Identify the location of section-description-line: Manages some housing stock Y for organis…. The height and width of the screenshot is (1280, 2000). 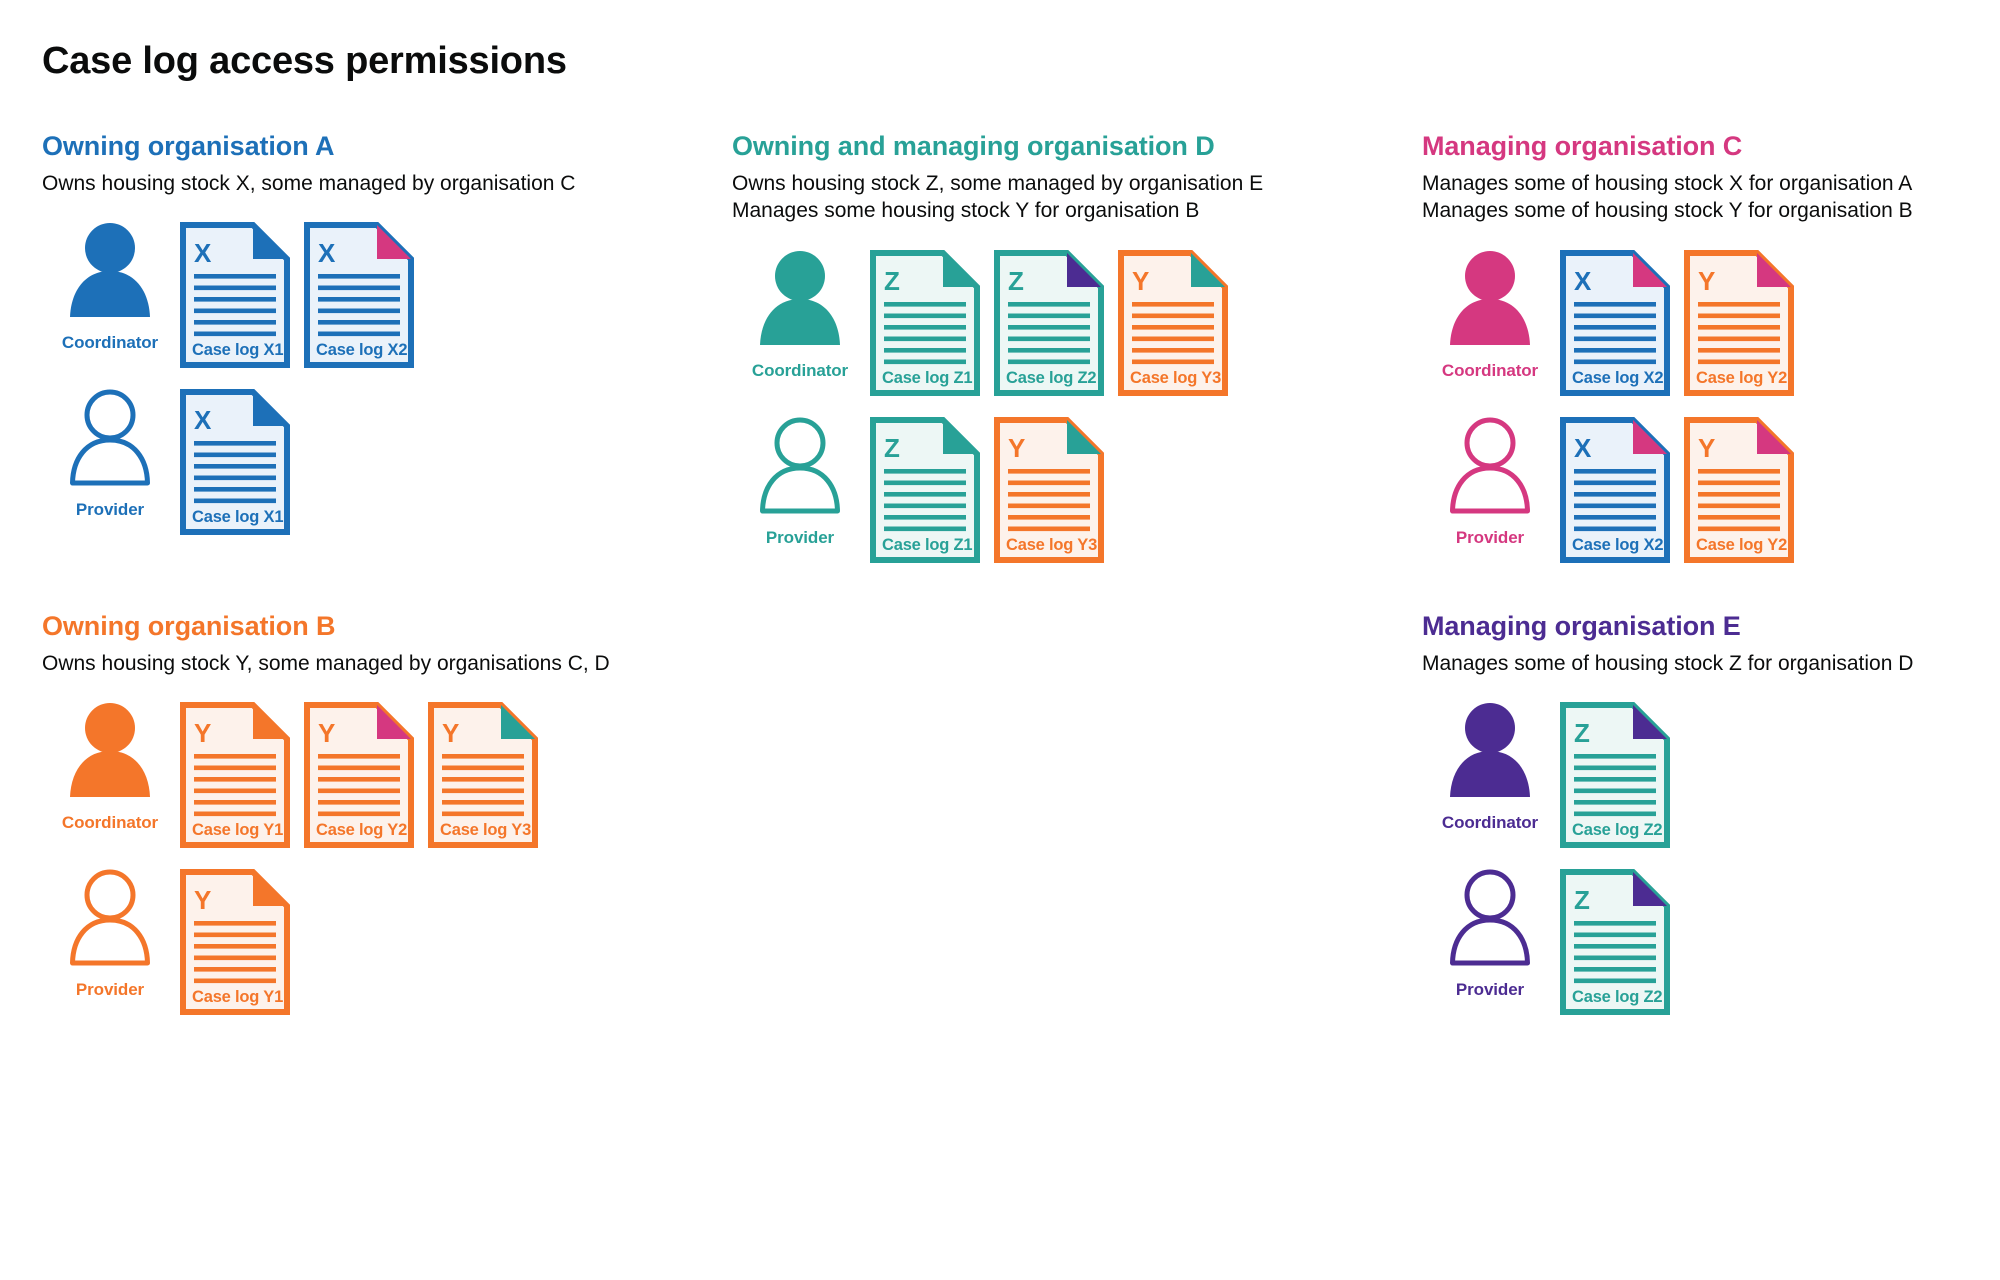
(966, 211).